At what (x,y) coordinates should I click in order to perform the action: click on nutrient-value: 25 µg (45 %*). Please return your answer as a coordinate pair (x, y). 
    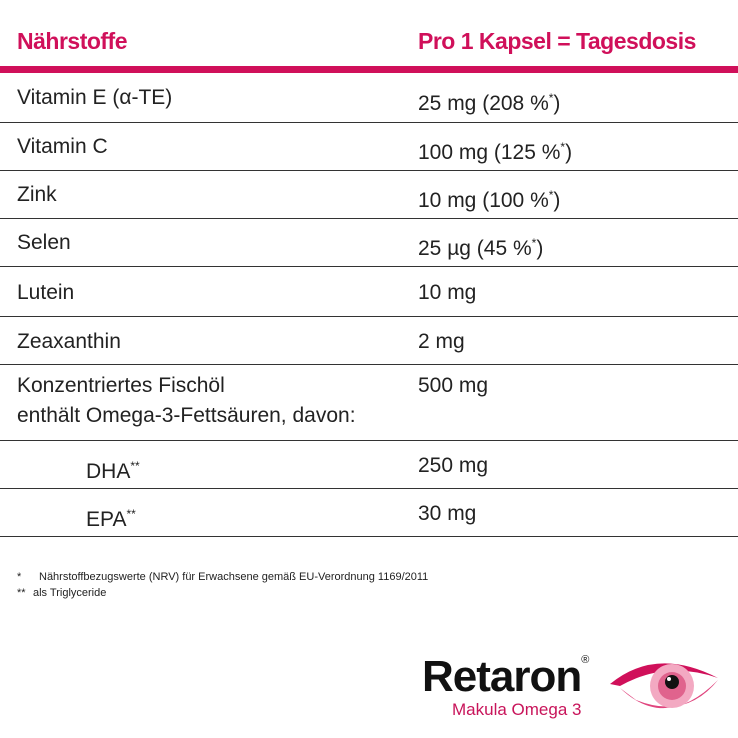
    Looking at the image, I should click on (481, 248).